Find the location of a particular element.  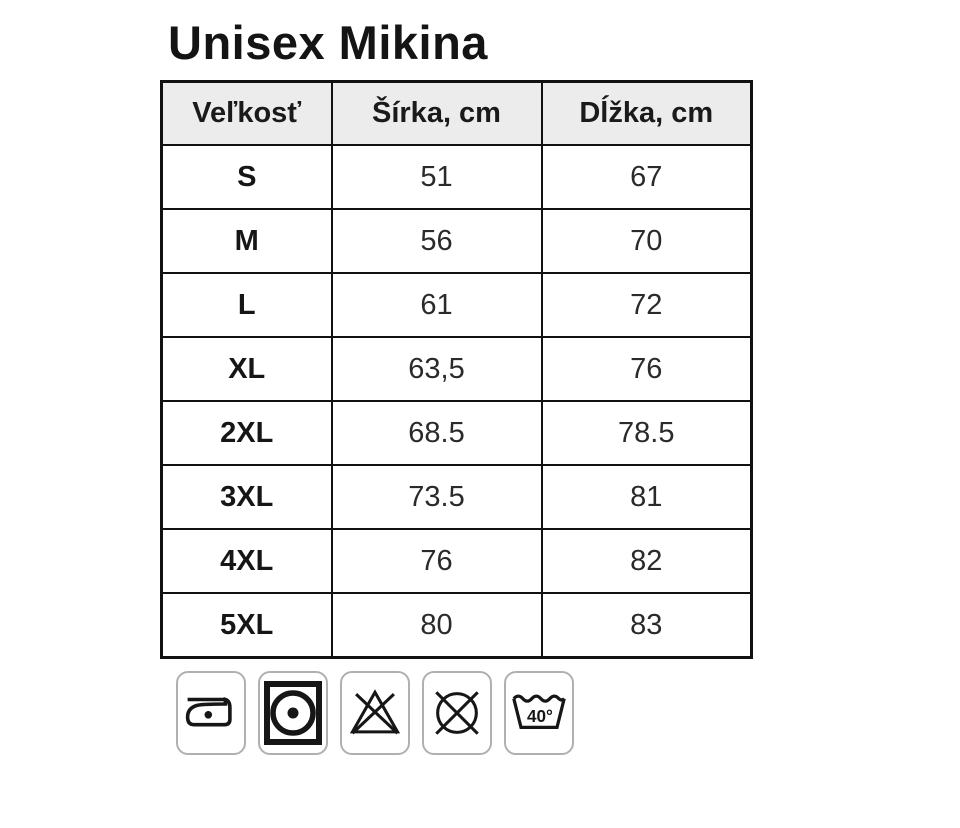

size-cell: M is located at coordinates (246, 241).